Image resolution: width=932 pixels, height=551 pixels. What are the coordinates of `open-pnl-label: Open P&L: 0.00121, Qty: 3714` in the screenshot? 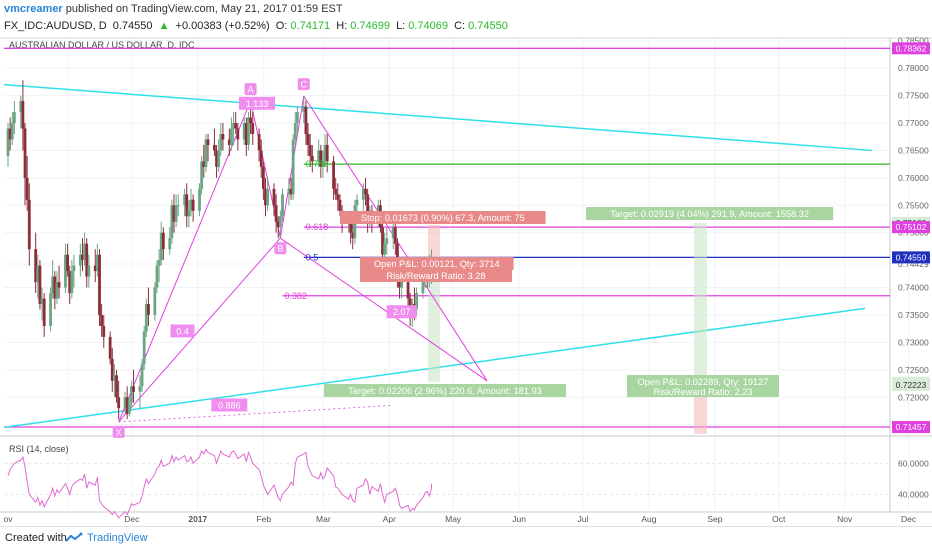 It's located at (437, 264).